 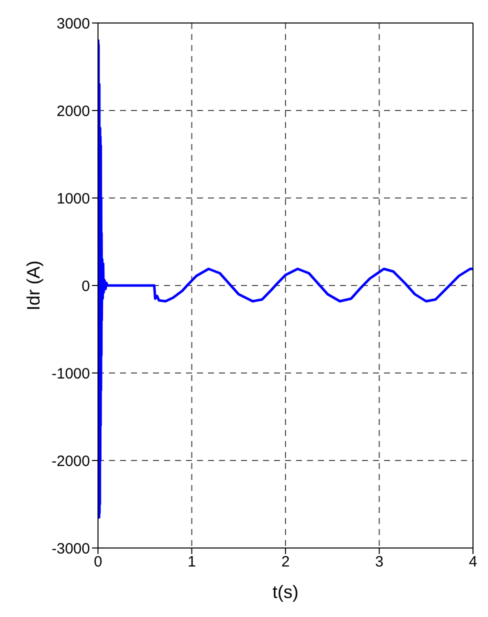 I want to click on y-tick-label: 3000, so click(x=73, y=23).